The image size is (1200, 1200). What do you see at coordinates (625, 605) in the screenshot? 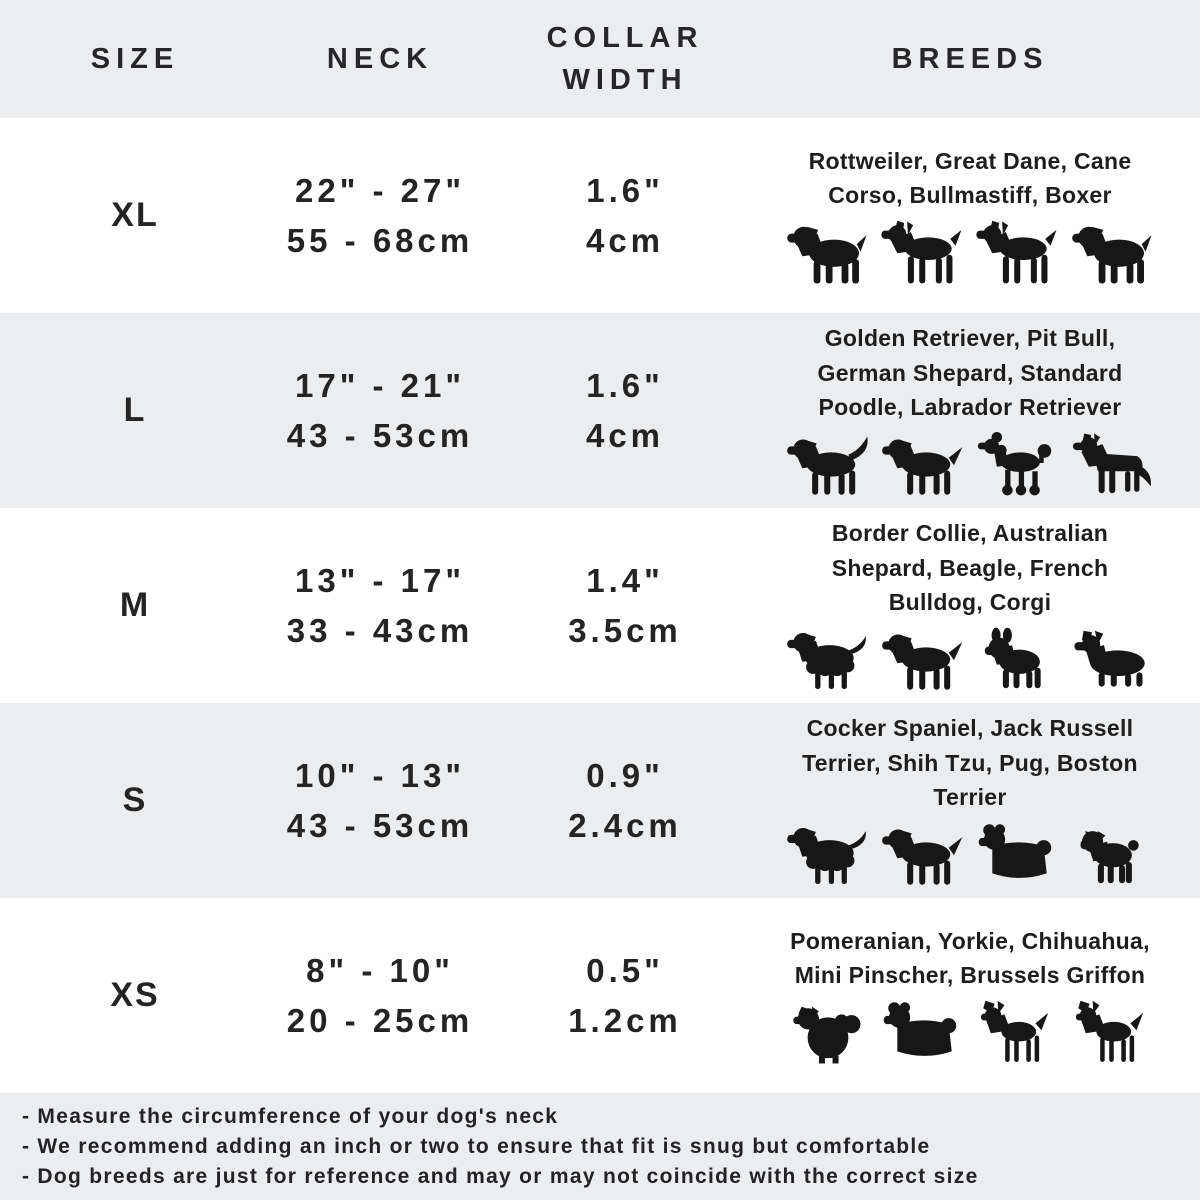
I see `collar-width-measurement: 1.4" 3.5cm` at bounding box center [625, 605].